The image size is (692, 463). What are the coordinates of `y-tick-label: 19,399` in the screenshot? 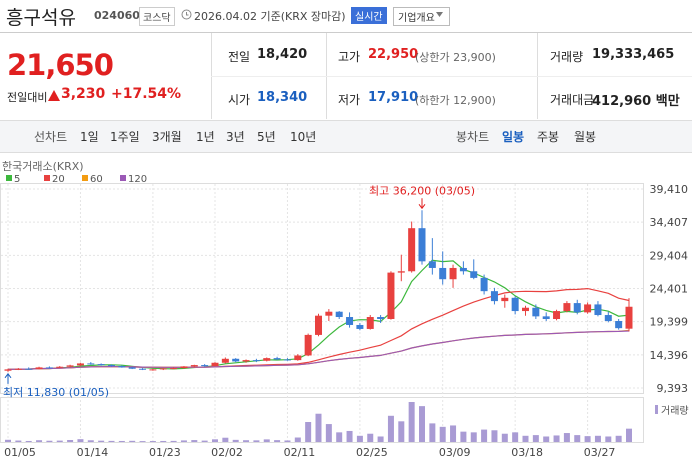 It's located at (669, 322).